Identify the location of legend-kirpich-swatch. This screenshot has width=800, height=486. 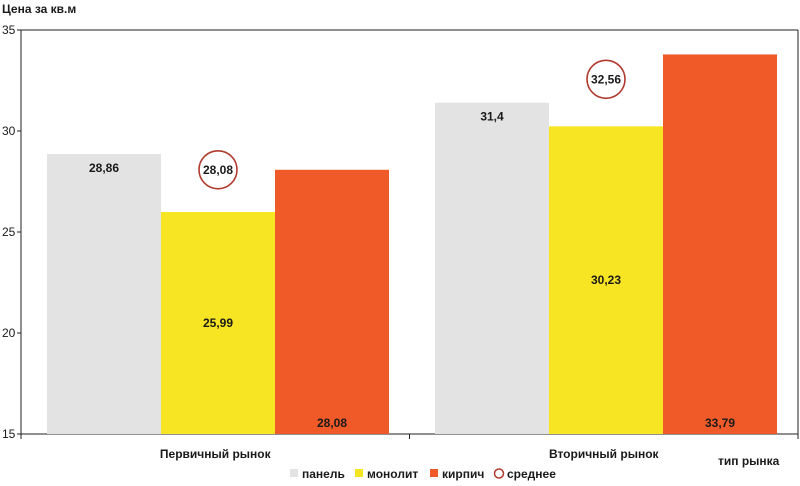
(434, 473).